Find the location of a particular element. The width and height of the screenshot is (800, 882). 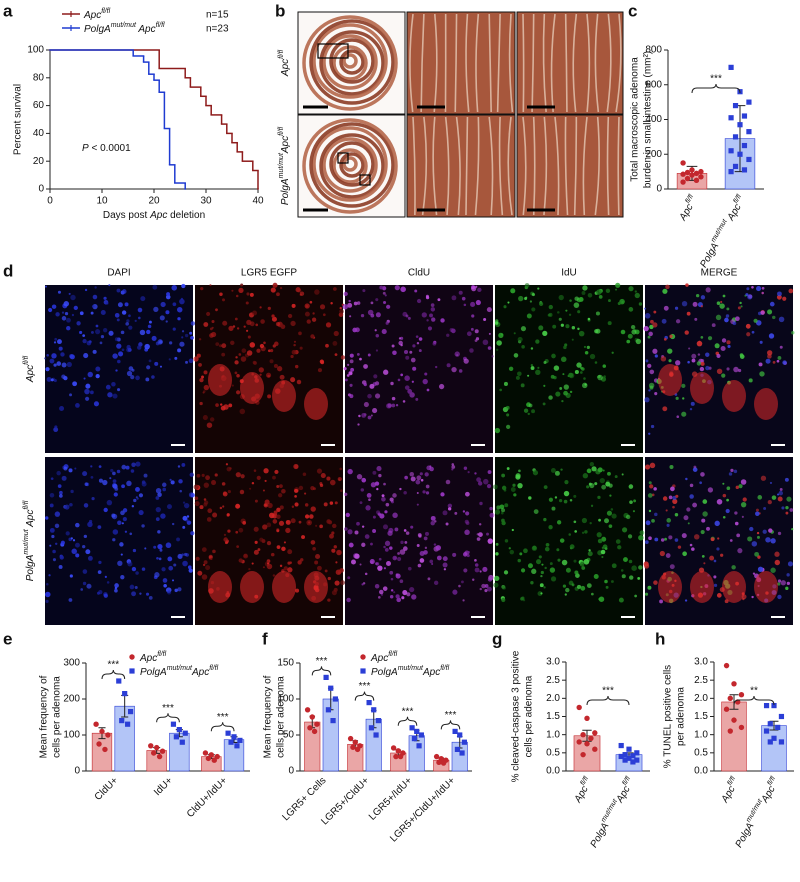

microscopy-image is located at coordinates (120, 368).